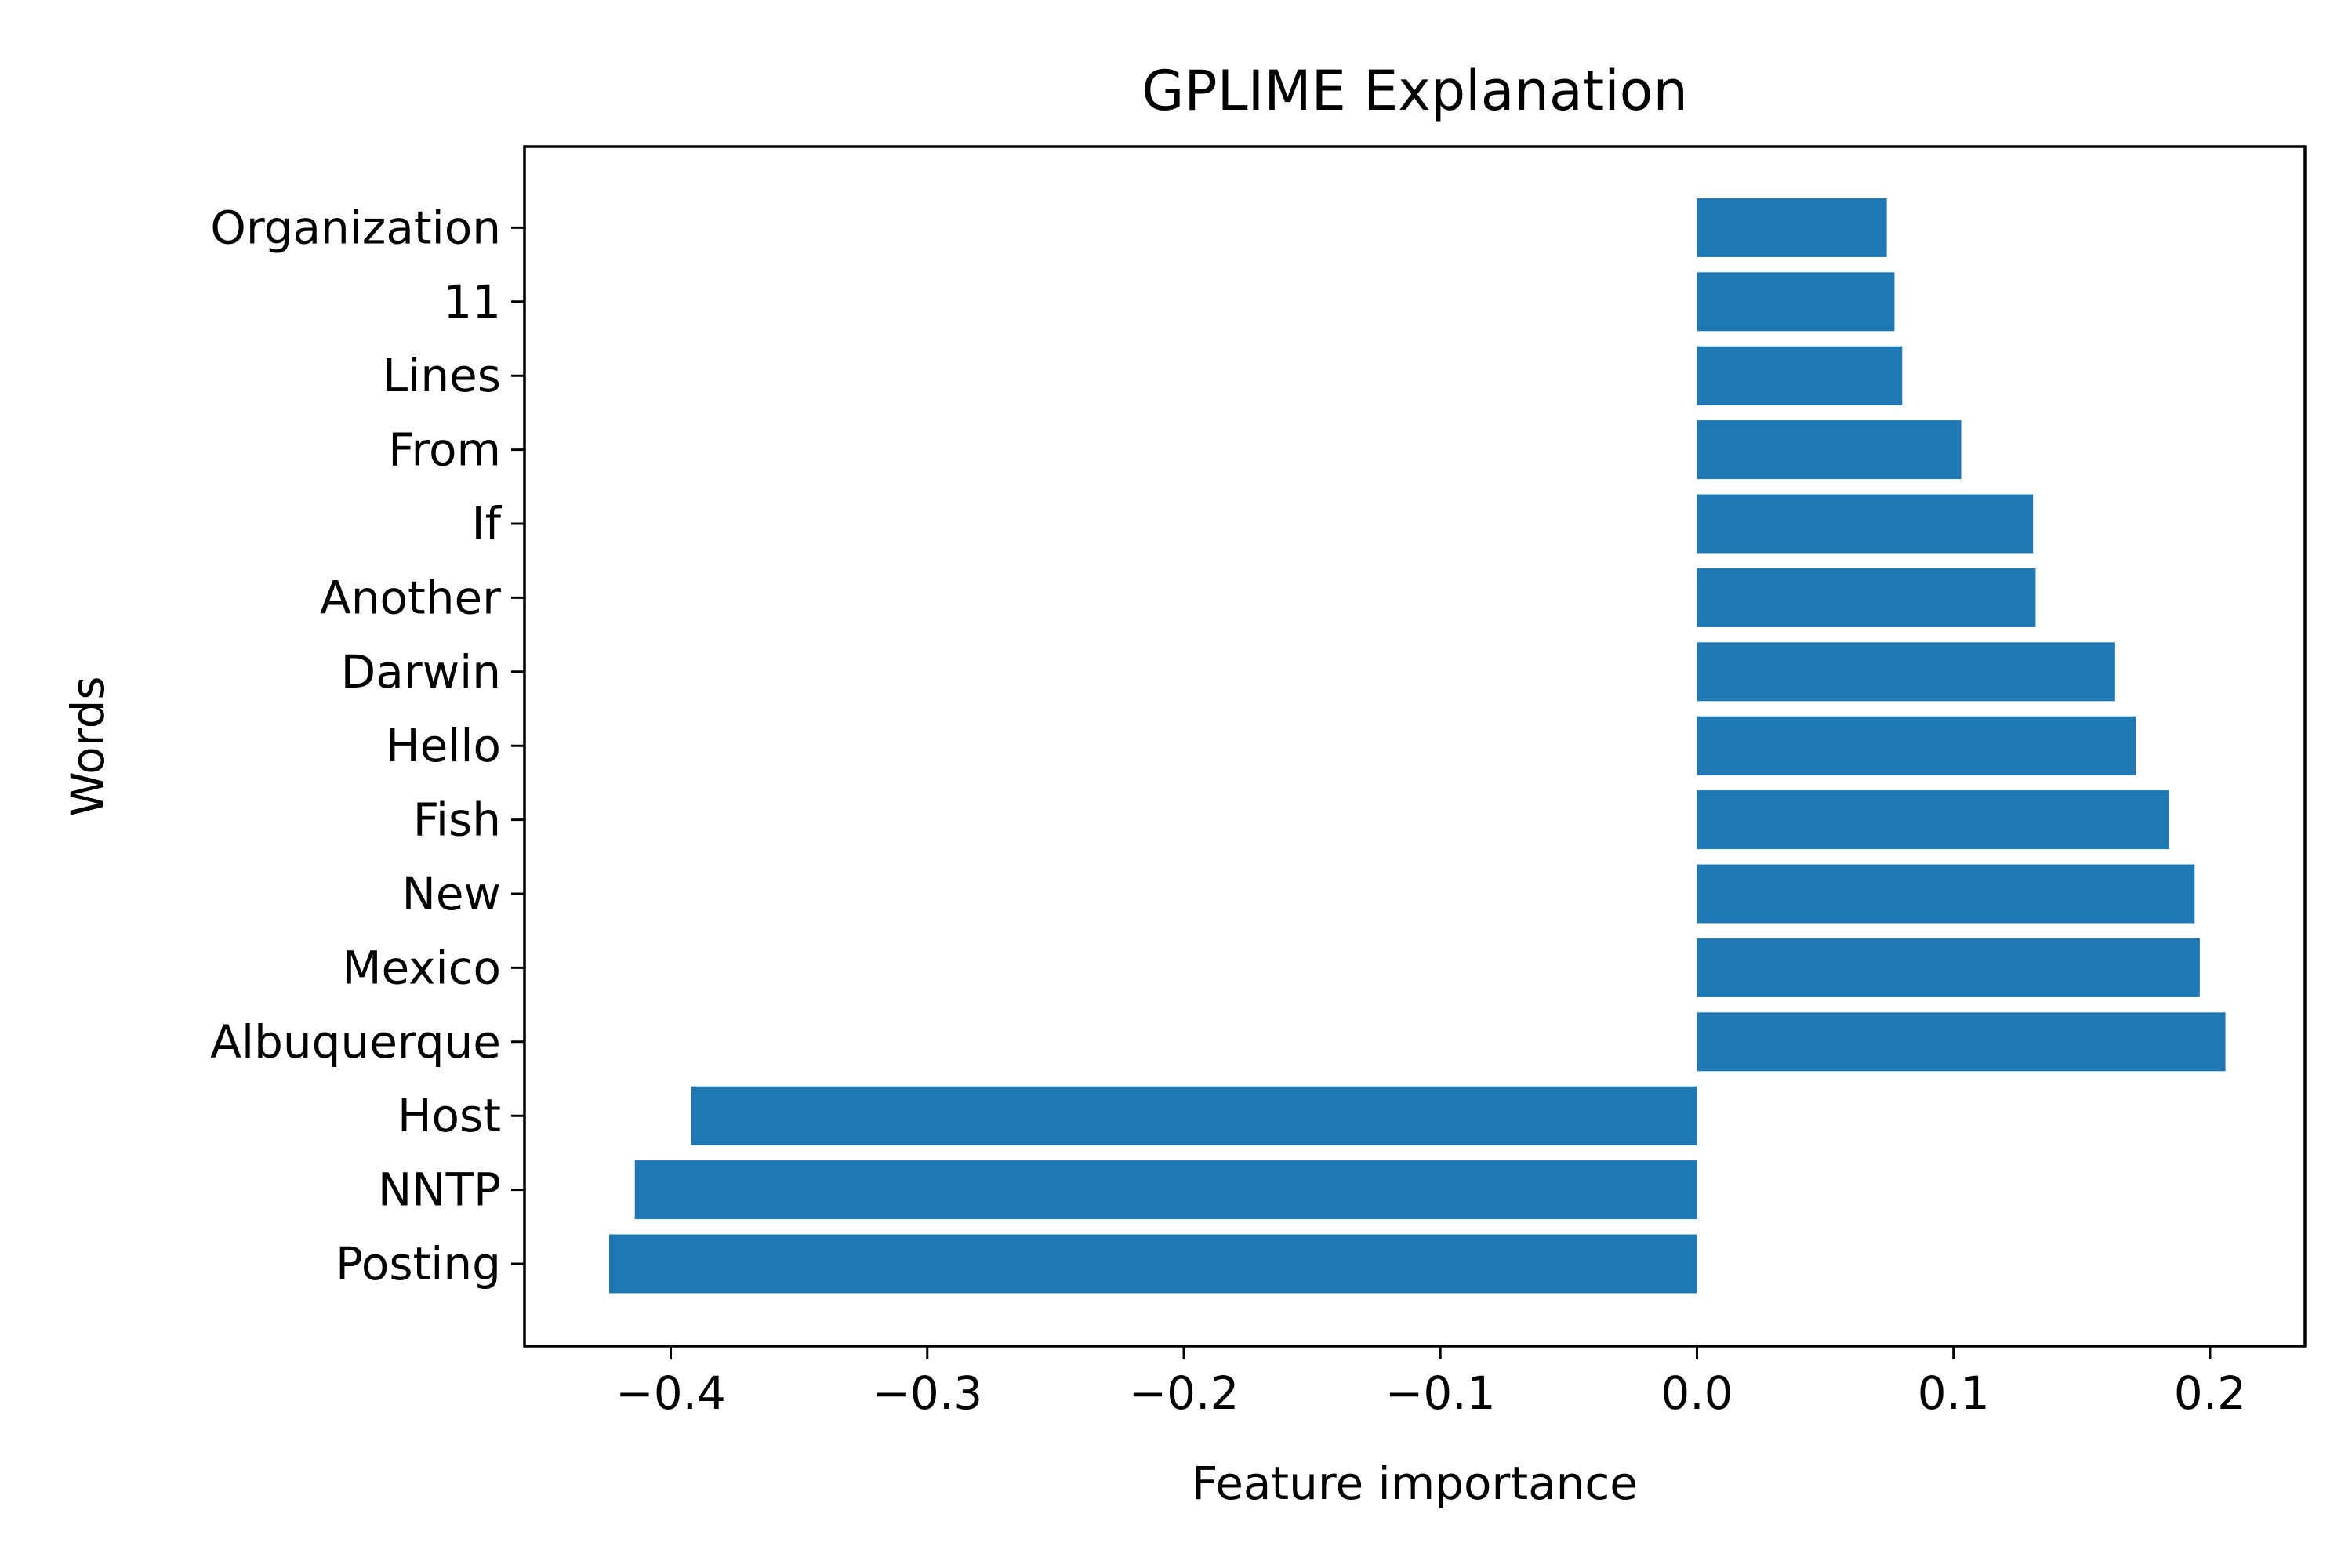  What do you see at coordinates (355, 228) in the screenshot?
I see `y-tick-label: Organization` at bounding box center [355, 228].